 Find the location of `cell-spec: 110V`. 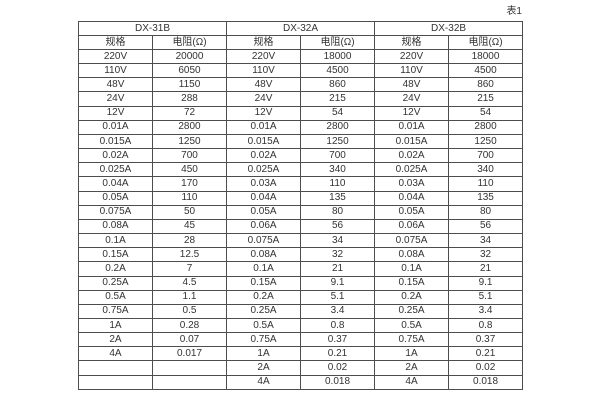

cell-spec: 110V is located at coordinates (412, 71).